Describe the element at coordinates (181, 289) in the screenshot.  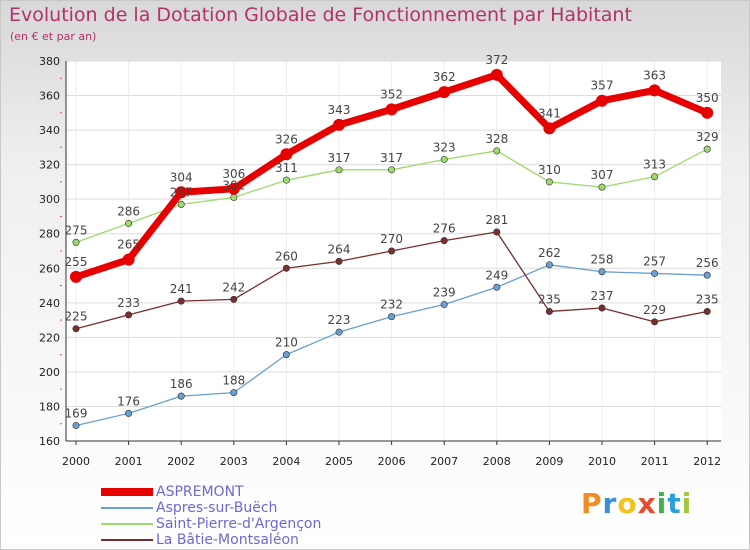
I see `data-label: 241` at that location.